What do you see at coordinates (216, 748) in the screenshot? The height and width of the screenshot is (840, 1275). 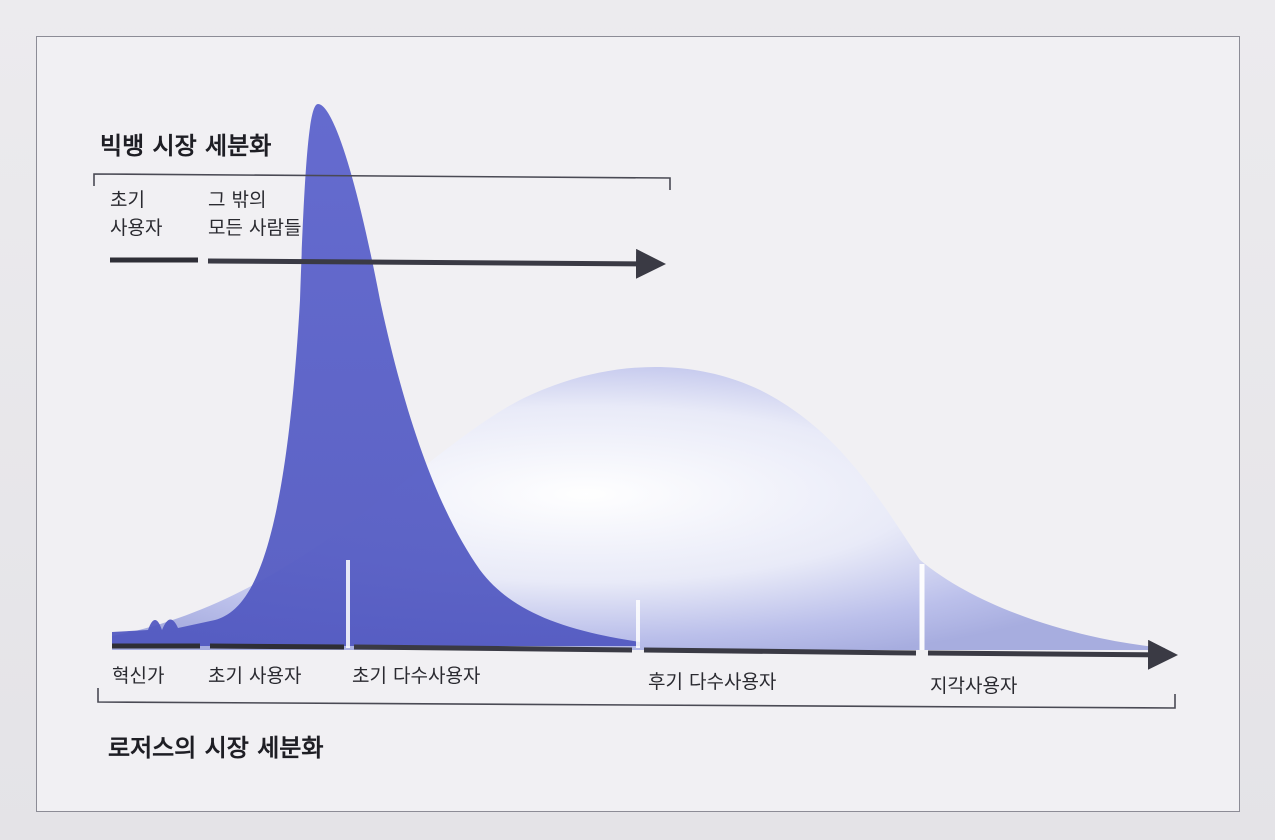 I see `rogers-title: 로저스의 시장 세분화` at bounding box center [216, 748].